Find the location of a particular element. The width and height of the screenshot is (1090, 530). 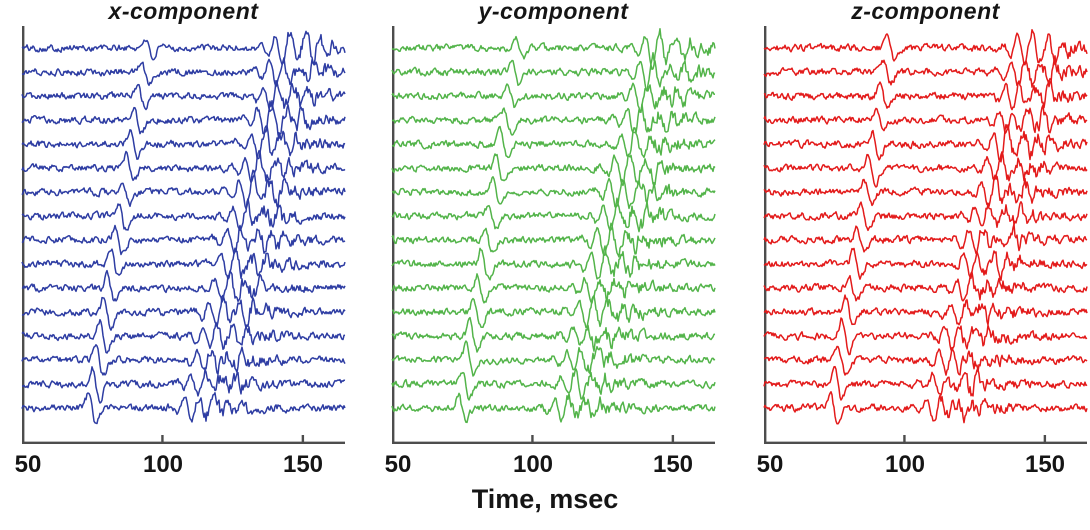

panel-title-x-component: x-component is located at coordinates (183, 12).